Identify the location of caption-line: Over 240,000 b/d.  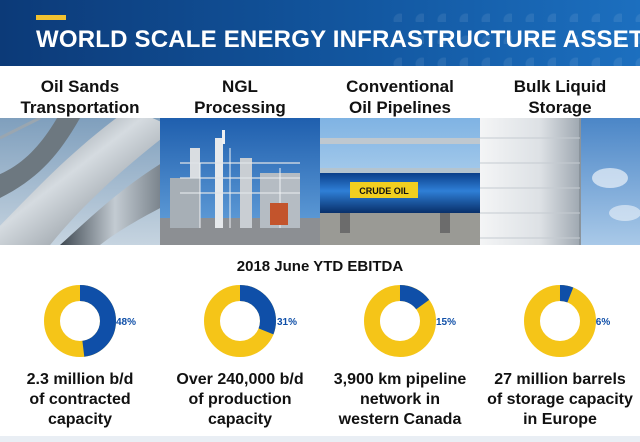
(240, 379).